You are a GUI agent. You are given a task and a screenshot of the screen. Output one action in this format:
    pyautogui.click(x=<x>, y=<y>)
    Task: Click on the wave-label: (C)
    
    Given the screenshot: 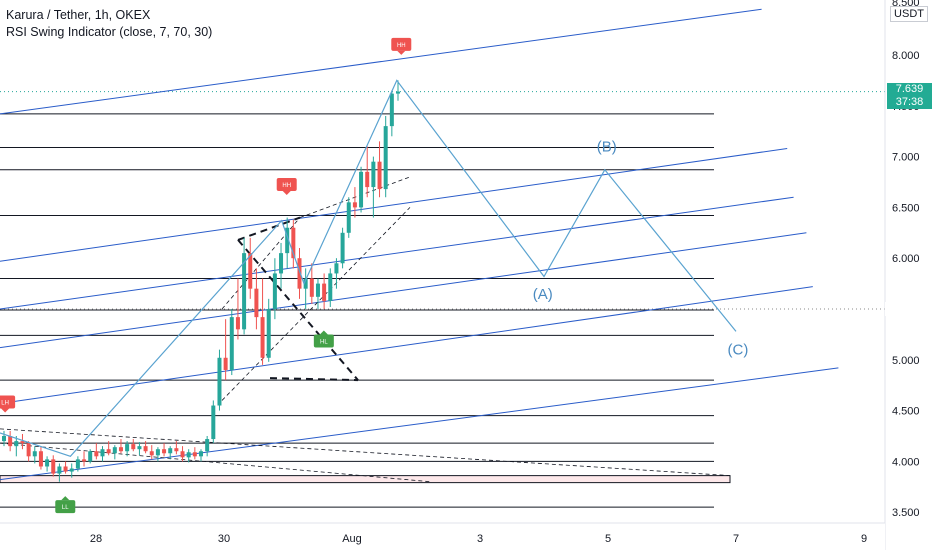 What is the action you would take?
    pyautogui.click(x=738, y=350)
    